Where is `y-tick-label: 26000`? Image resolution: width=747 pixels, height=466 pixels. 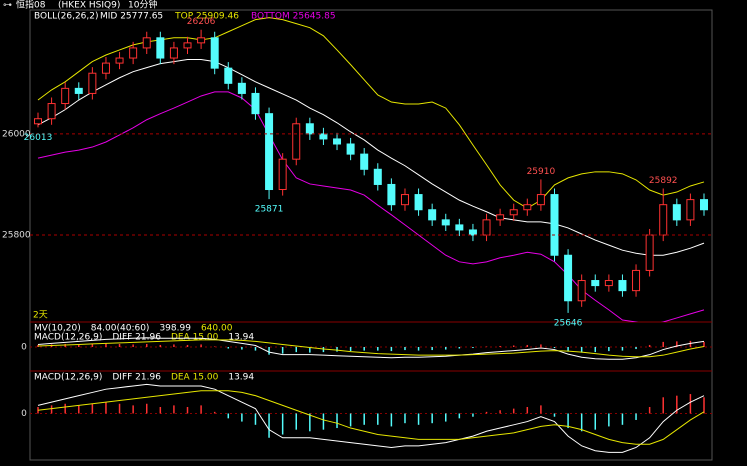
y-tick-label: 26000 is located at coordinates (16, 134).